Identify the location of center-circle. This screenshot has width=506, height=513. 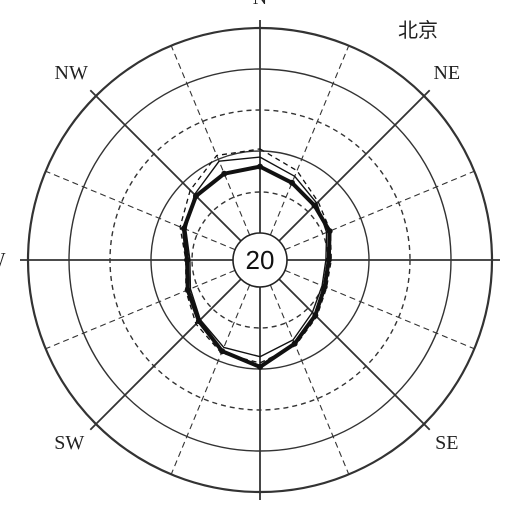
(260, 260).